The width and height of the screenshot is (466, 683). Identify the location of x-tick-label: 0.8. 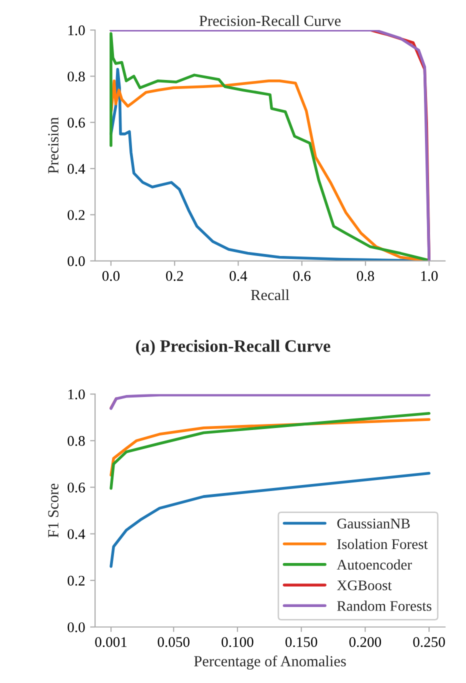
(365, 276).